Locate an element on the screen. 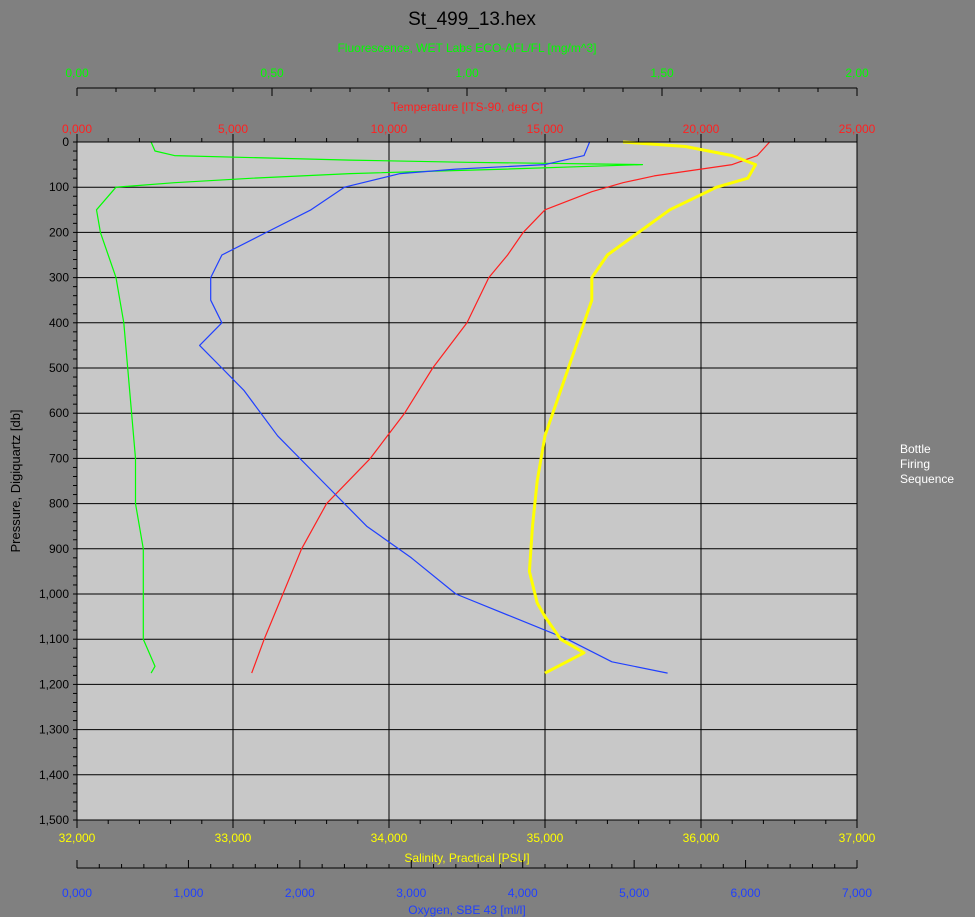 The height and width of the screenshot is (917, 975). bottle-label-line-1: Bottle is located at coordinates (915, 449).